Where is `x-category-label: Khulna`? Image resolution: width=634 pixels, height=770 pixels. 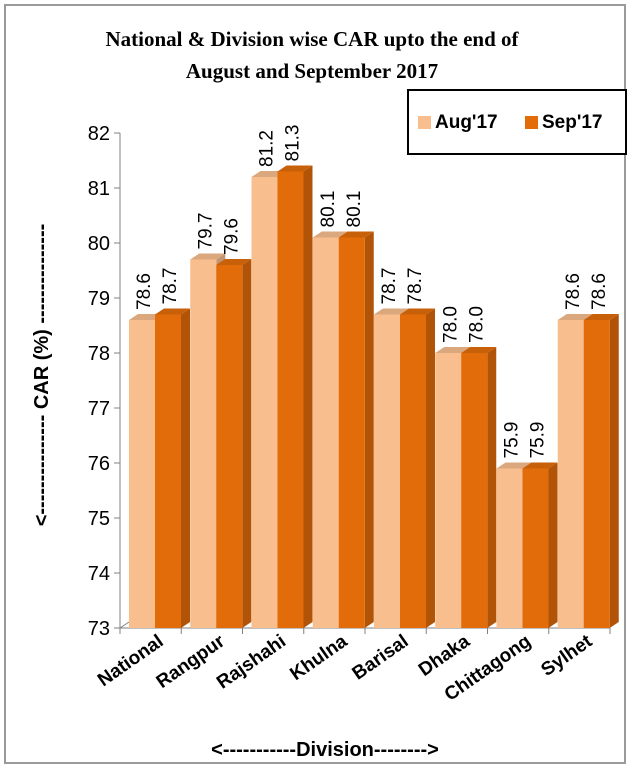 x-category-label: Khulna is located at coordinates (318, 658).